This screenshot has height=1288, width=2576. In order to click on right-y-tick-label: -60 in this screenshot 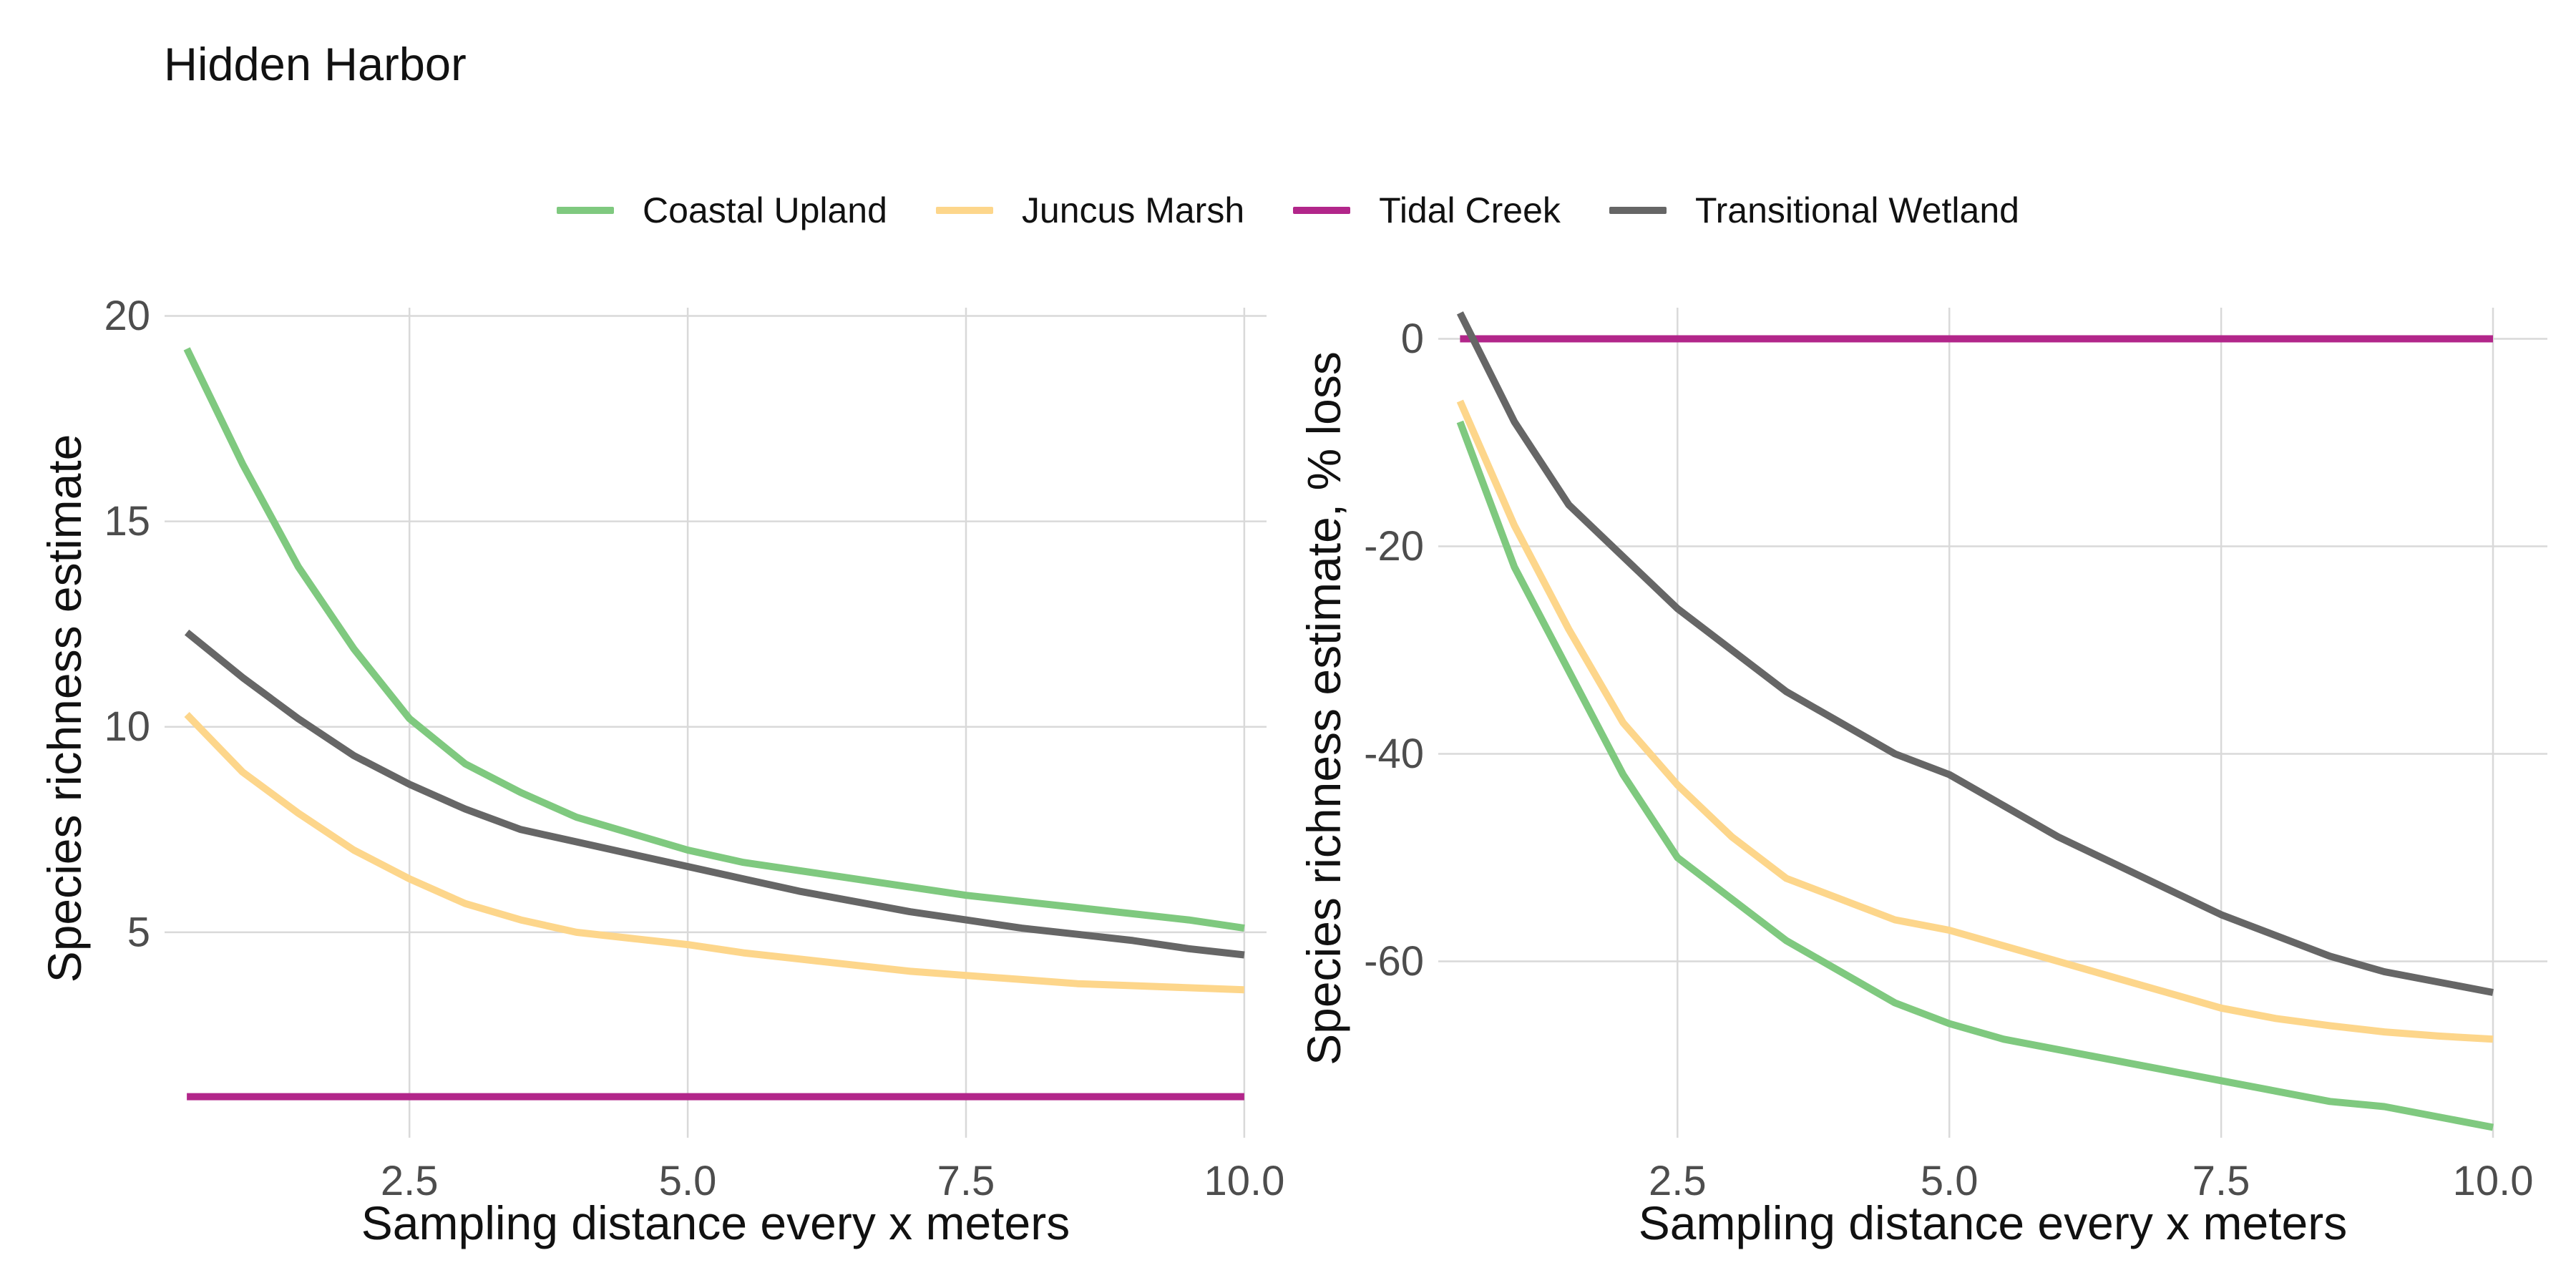, I will do `click(1394, 961)`.